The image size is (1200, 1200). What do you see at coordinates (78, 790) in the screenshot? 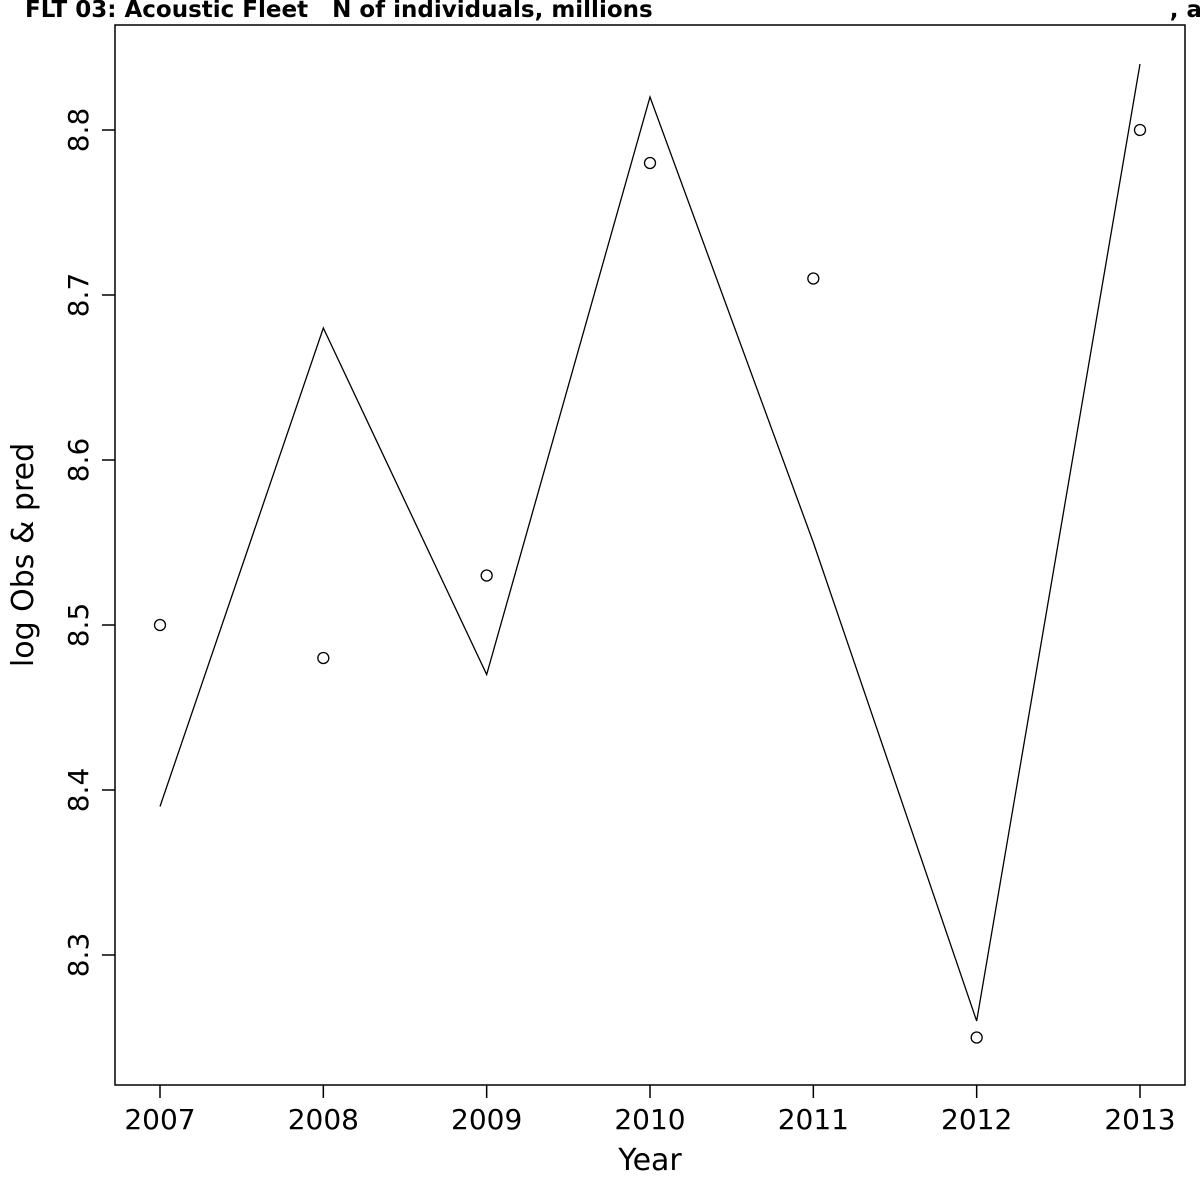
I see `y-tick-label: 8.4` at bounding box center [78, 790].